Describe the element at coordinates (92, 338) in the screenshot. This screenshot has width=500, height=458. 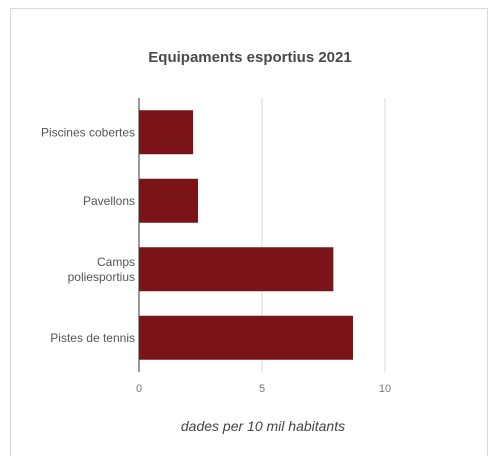
I see `category-label: Pistes de tennis` at that location.